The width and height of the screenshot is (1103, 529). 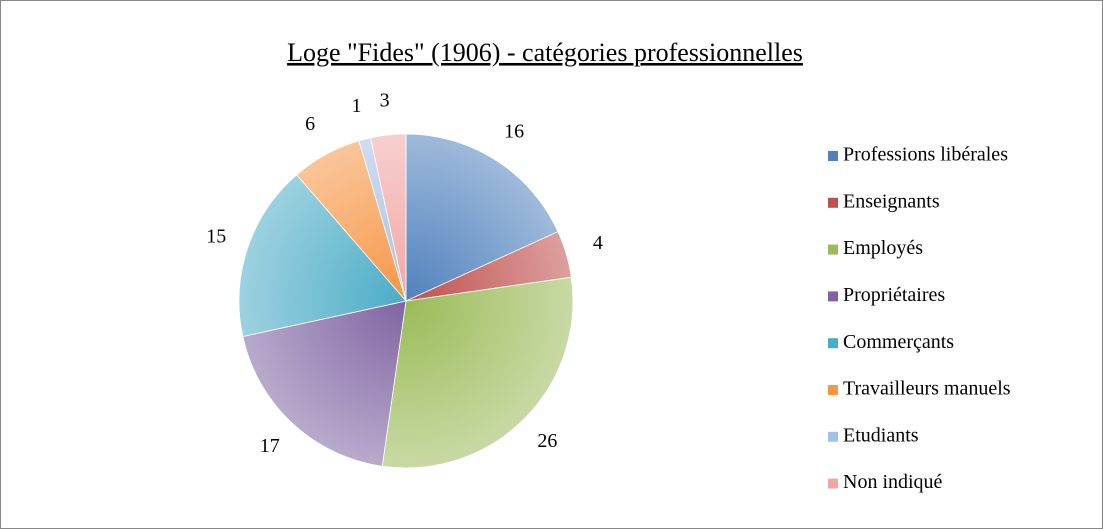 What do you see at coordinates (891, 201) in the screenshot?
I see `legend-label: Enseignants` at bounding box center [891, 201].